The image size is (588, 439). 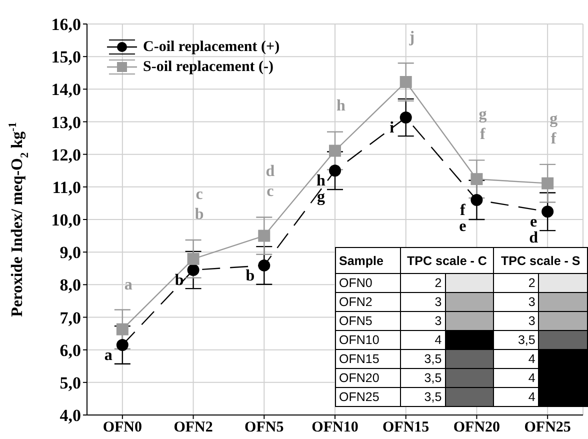 I want to click on data-label: d c, so click(x=270, y=181).